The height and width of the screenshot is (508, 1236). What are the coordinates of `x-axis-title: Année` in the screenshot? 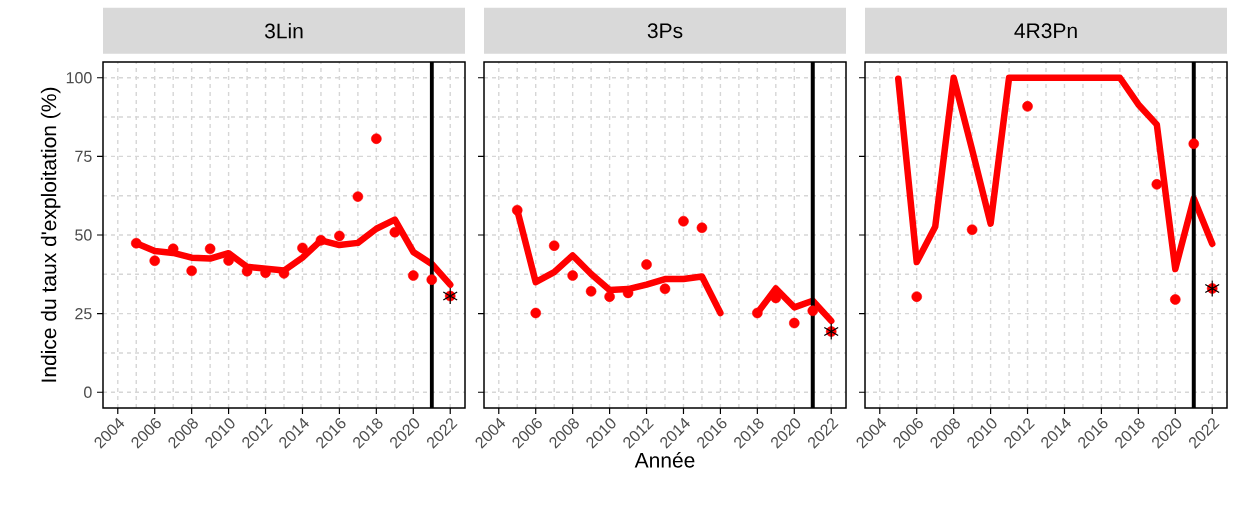 It's located at (664, 460).